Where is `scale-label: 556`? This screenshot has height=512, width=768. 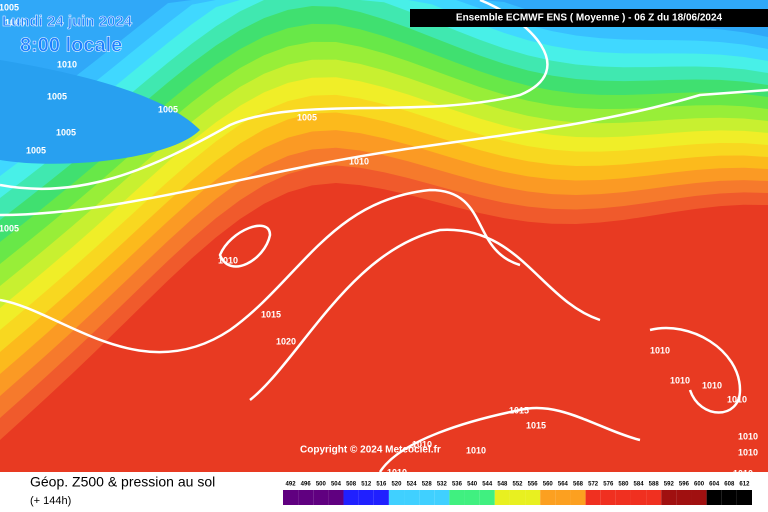
scale-label: 556 is located at coordinates (533, 485).